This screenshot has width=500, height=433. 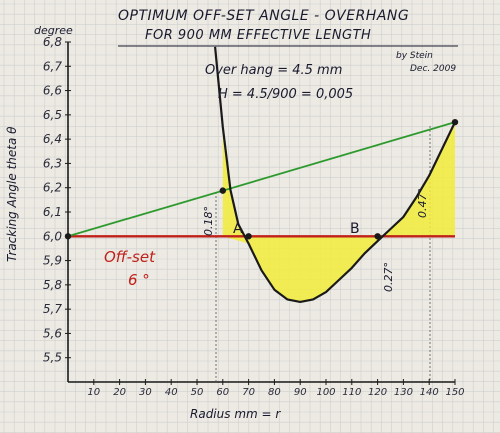 What do you see at coordinates (300, 392) in the screenshot?
I see `x-tick-label: 90` at bounding box center [300, 392].